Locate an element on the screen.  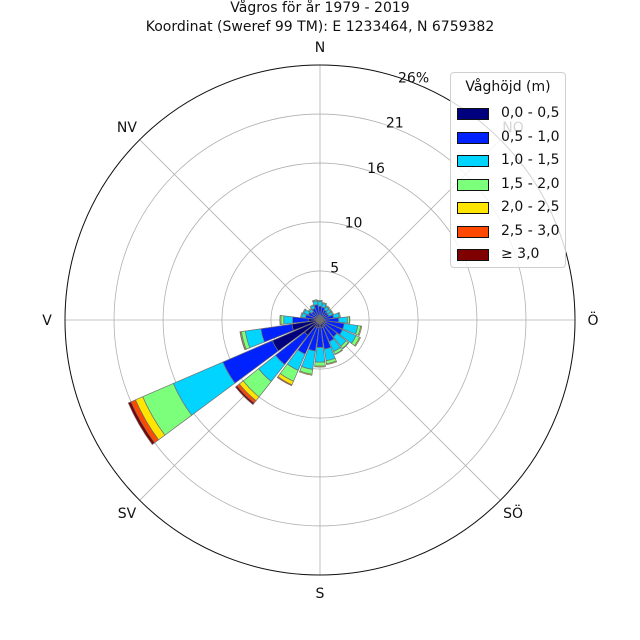
legend-label: 0,0 - 0,5 is located at coordinates (530, 113).